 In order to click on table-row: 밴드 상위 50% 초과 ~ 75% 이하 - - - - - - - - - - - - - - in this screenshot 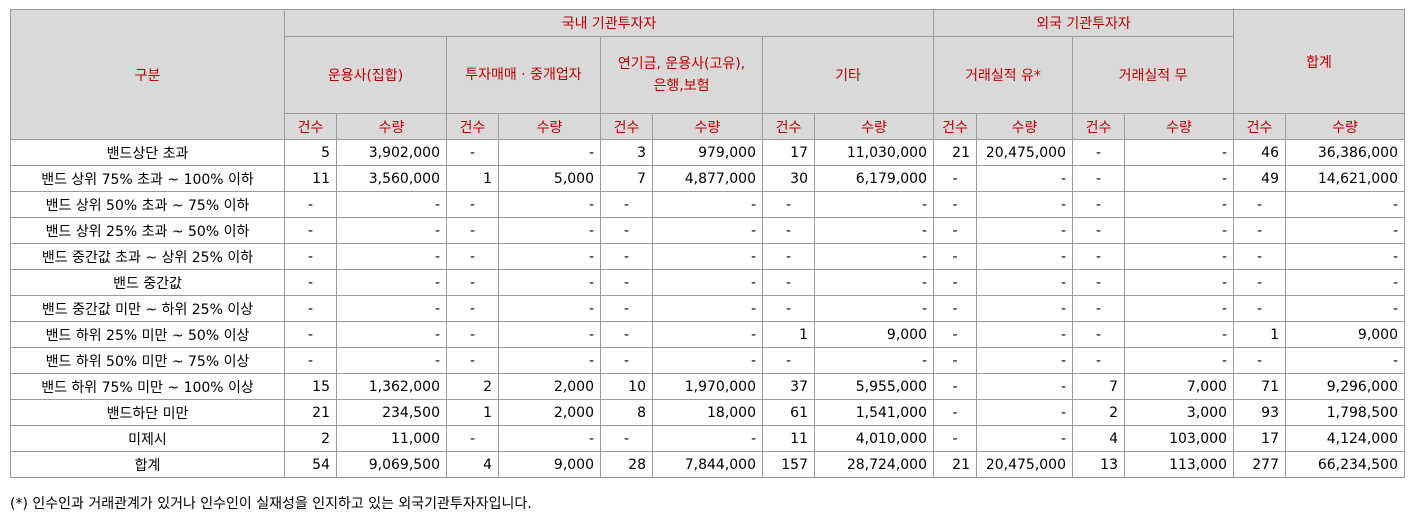, I will do `click(707, 204)`.